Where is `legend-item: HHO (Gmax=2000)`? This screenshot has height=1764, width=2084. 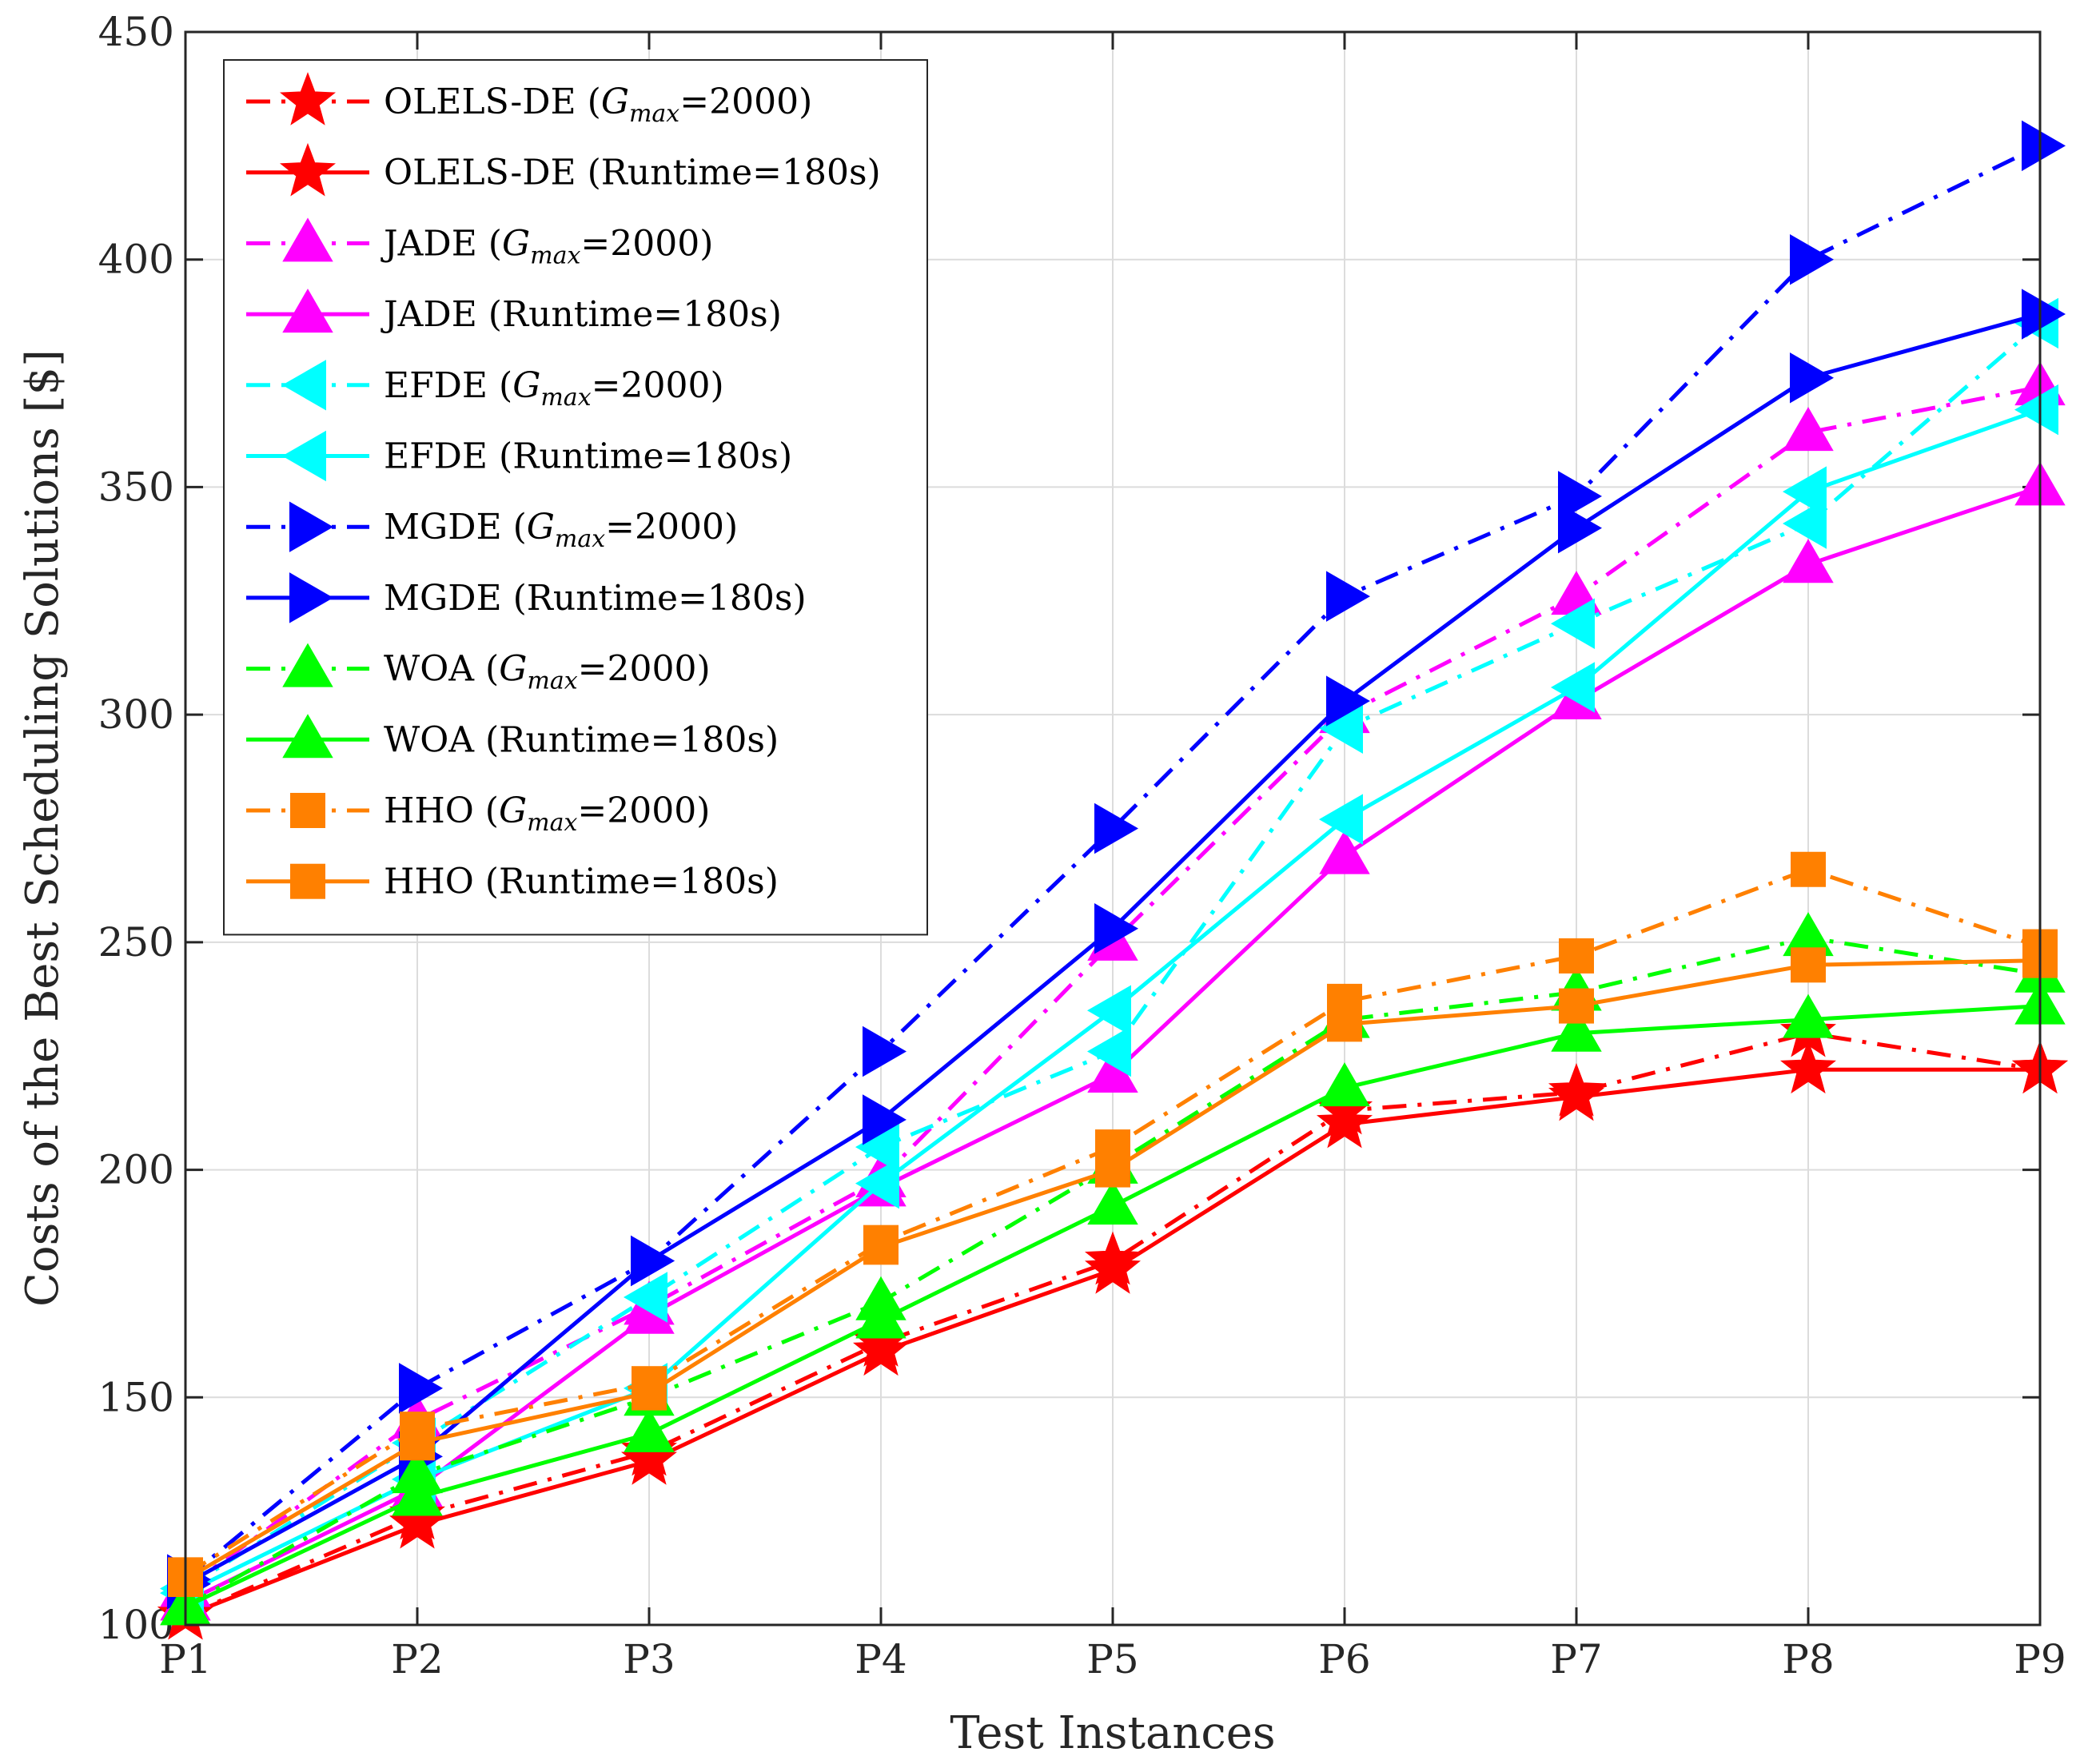
legend-item: HHO (Gmax=2000) is located at coordinates (478, 813).